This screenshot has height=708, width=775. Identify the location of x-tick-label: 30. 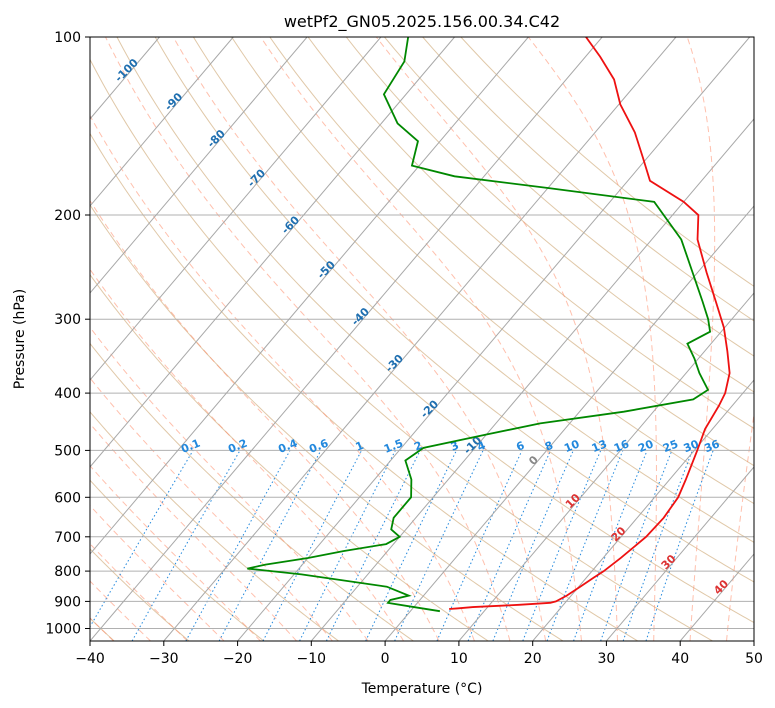
(606, 659).